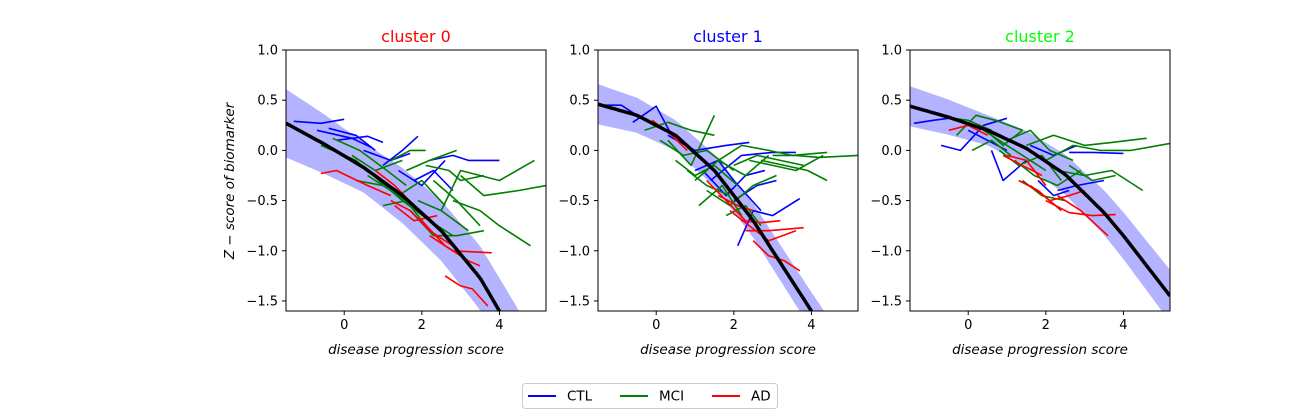 The image size is (1300, 416). I want to click on y-axis-label: Z − score of biomarker, so click(230, 180).